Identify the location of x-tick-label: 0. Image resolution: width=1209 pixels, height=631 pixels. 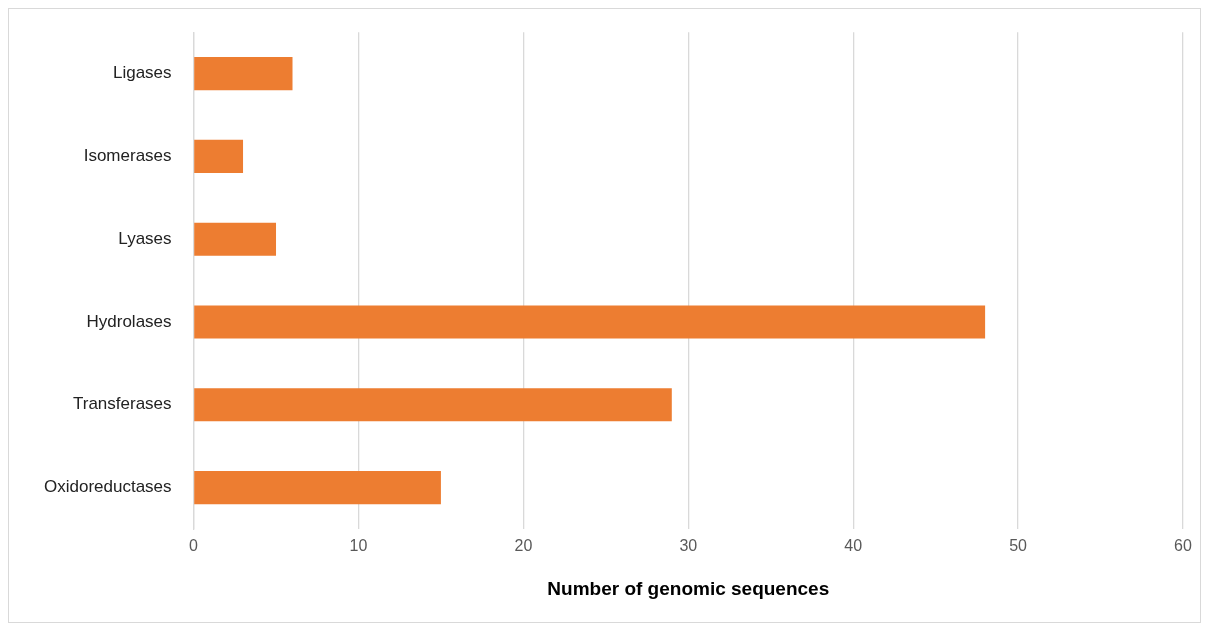
(194, 546).